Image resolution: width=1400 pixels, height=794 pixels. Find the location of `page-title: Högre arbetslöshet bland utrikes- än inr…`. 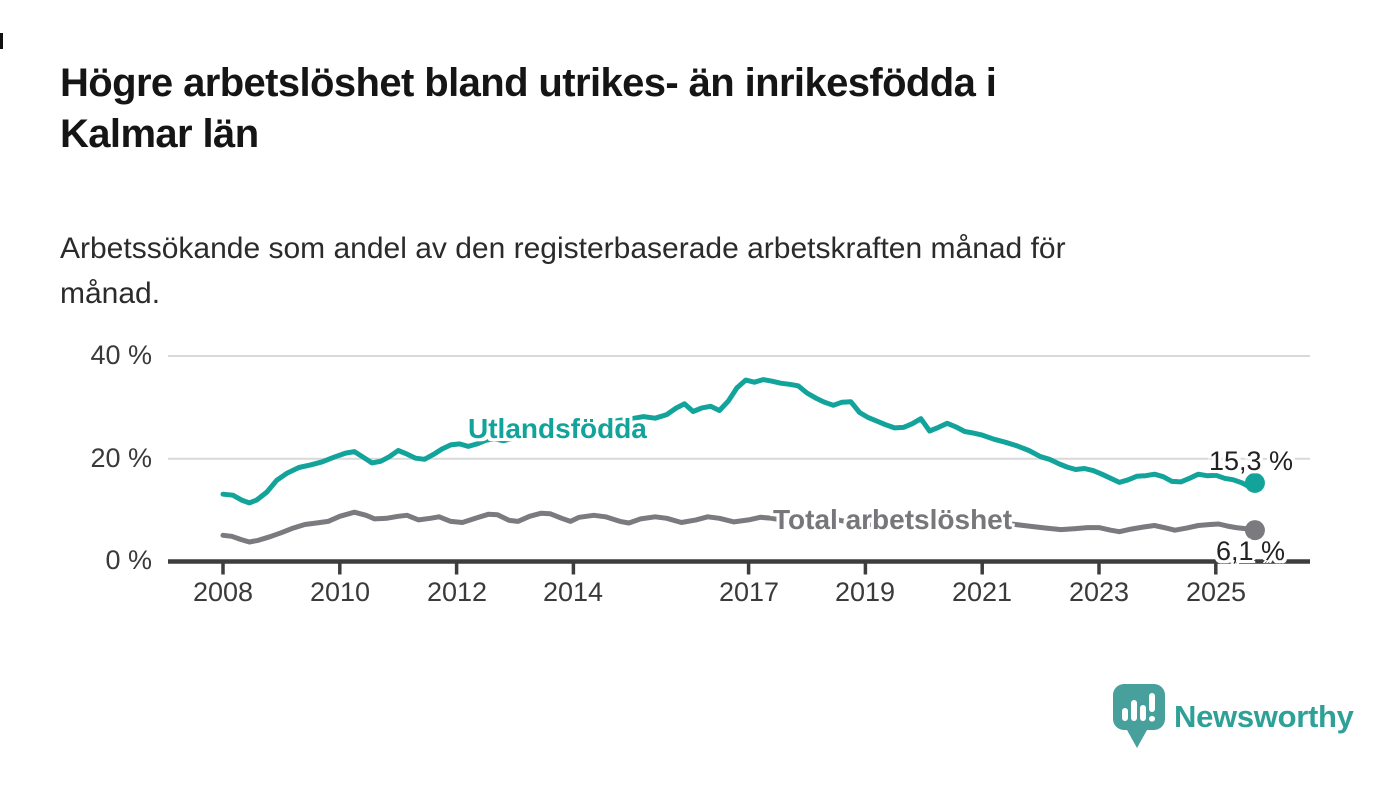

page-title: Högre arbetslöshet bland utrikes- än inr… is located at coordinates (528, 109).